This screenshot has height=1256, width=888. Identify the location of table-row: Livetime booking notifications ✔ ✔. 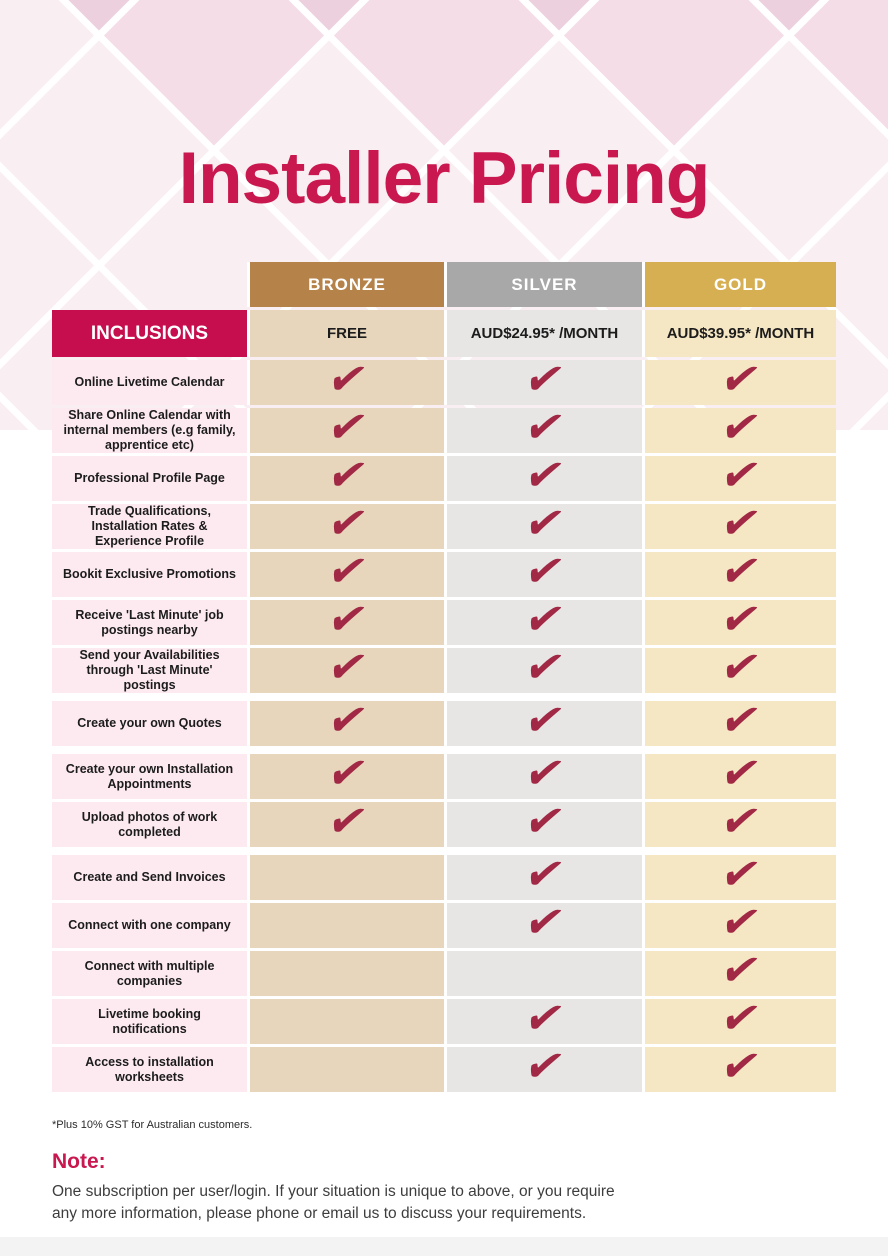
(444, 1018).